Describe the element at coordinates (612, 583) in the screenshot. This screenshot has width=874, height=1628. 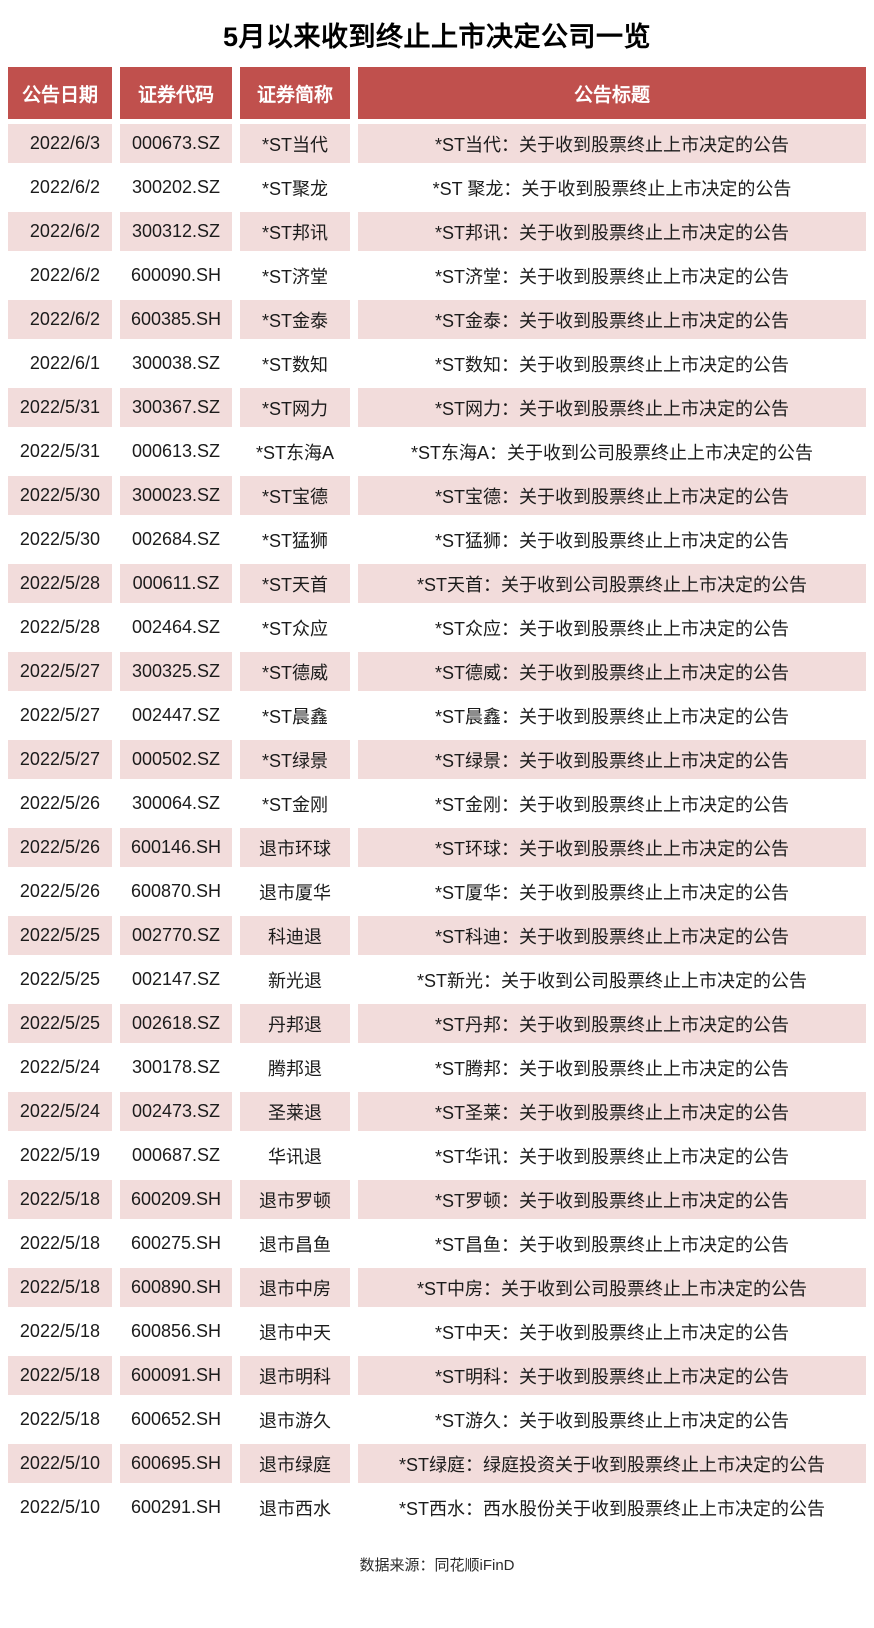
I see `cell-title: *ST天首：关于收到公司股票终止上市决定的公告` at that location.